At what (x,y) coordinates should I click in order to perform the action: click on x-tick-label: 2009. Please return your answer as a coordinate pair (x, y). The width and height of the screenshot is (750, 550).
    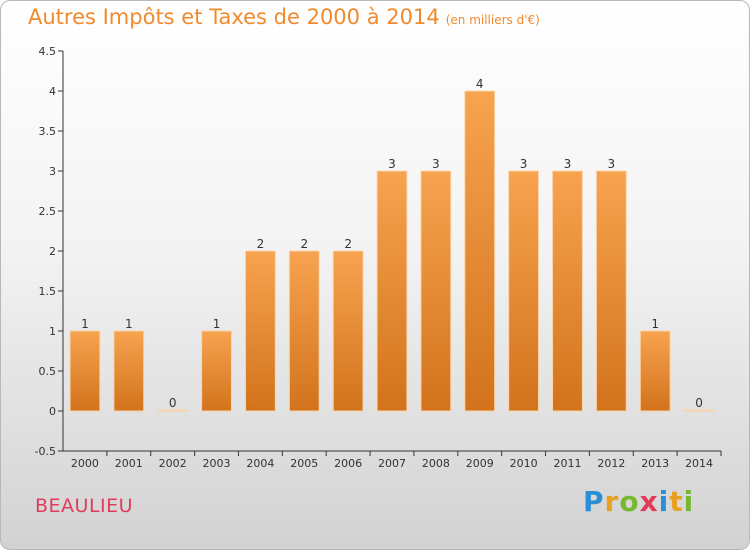
    Looking at the image, I should click on (480, 463).